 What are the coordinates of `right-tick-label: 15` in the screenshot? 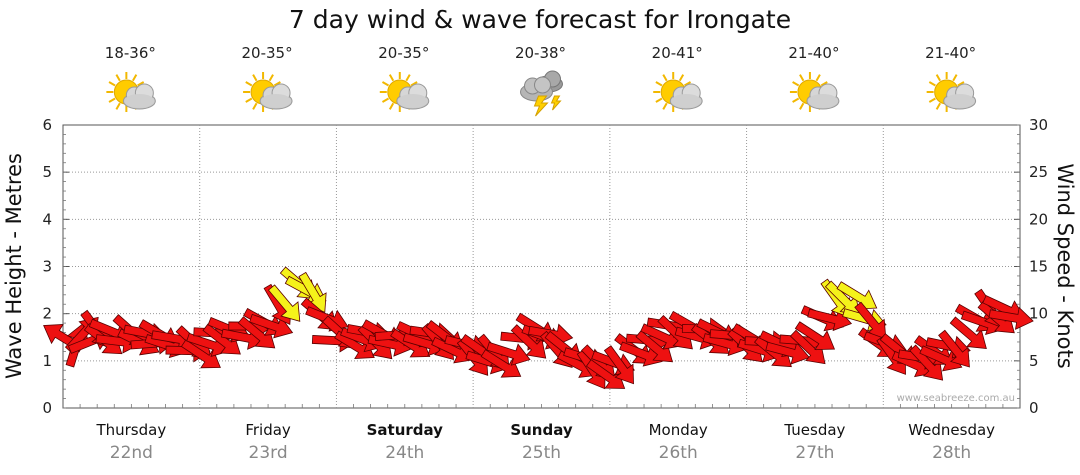 It's located at (1038, 267).